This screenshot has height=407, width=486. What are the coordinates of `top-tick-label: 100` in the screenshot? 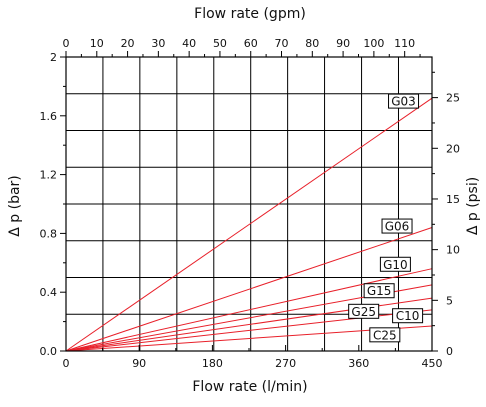 It's located at (373, 43).